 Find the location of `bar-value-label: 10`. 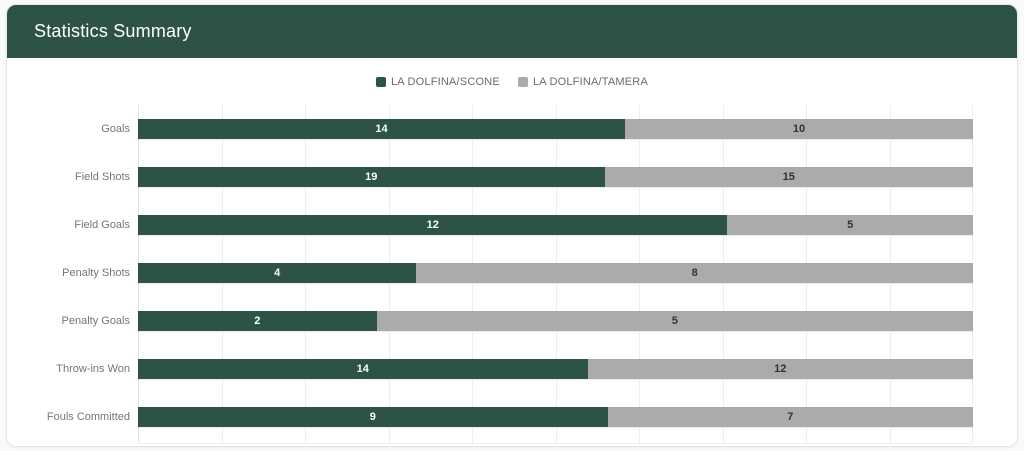

bar-value-label: 10 is located at coordinates (799, 129).